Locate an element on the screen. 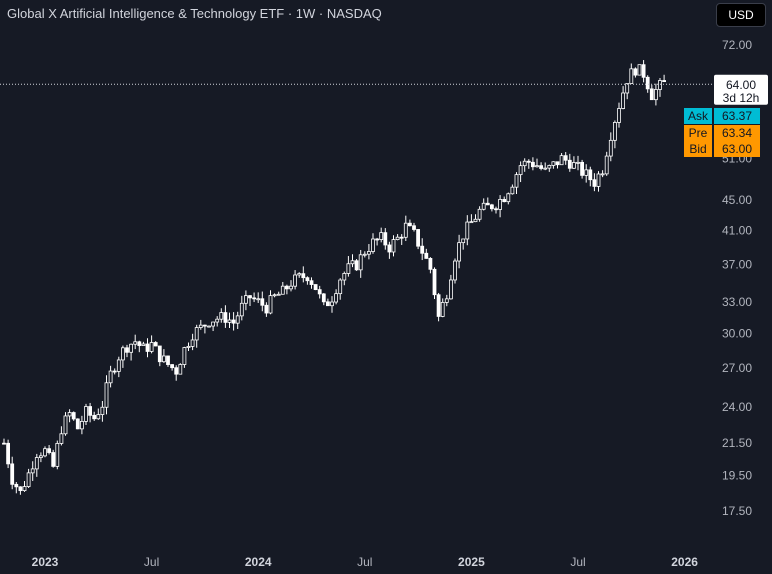  price-tick-label: 45.00 is located at coordinates (737, 200).